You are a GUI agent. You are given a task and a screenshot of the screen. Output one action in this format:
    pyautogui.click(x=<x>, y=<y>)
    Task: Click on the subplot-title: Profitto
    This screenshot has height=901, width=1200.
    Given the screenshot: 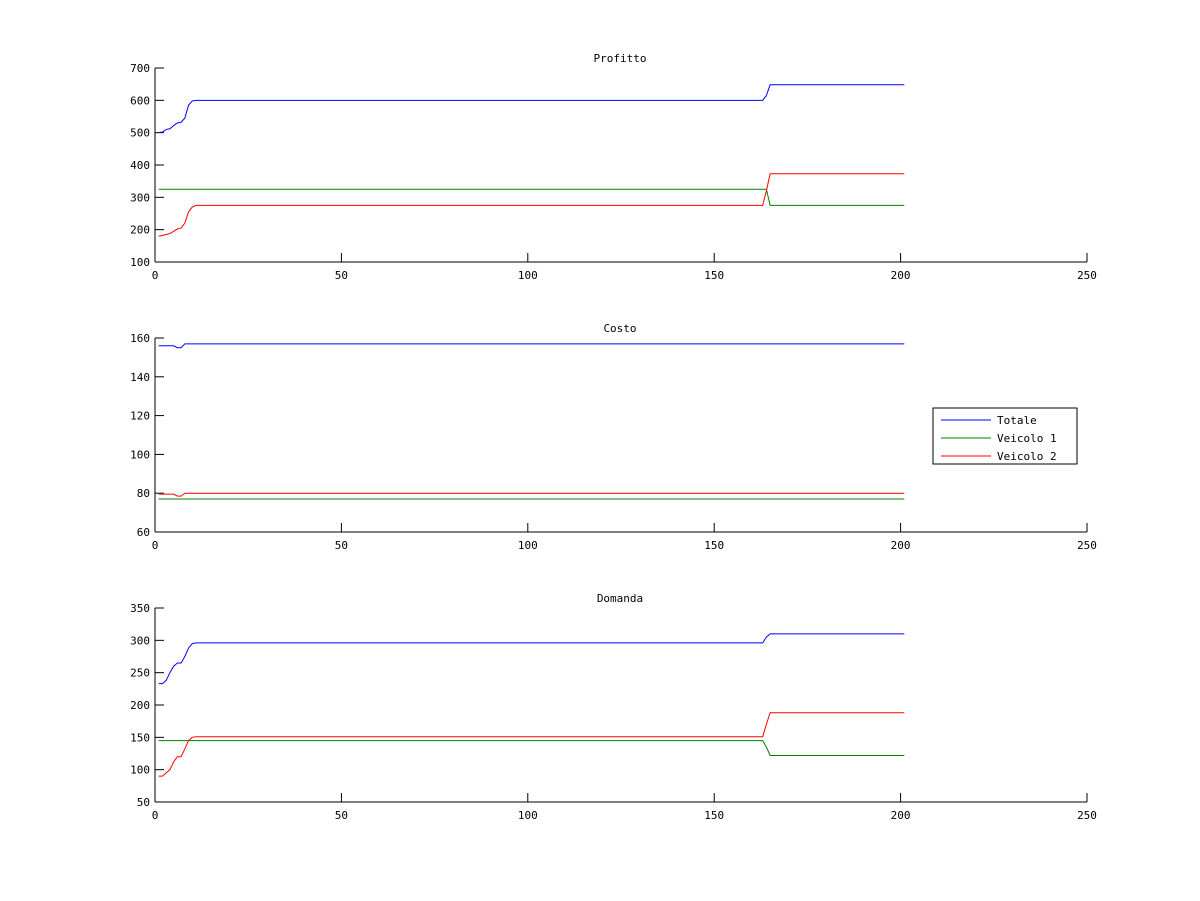 What is the action you would take?
    pyautogui.click(x=620, y=58)
    